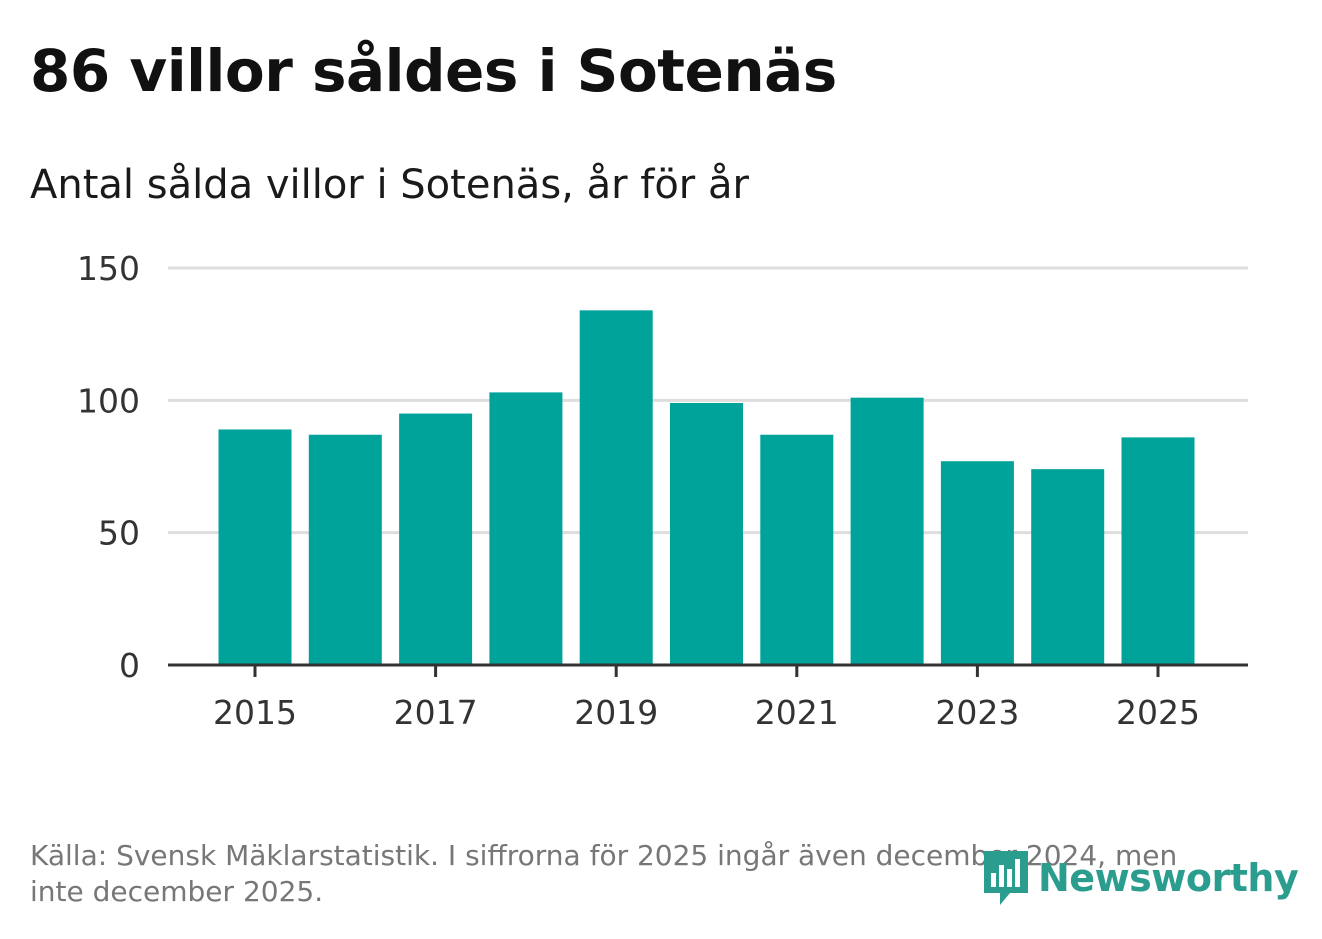 This screenshot has height=939, width=1322. Describe the element at coordinates (1158, 712) in the screenshot. I see `x-tick-label-2025: 2025` at that location.